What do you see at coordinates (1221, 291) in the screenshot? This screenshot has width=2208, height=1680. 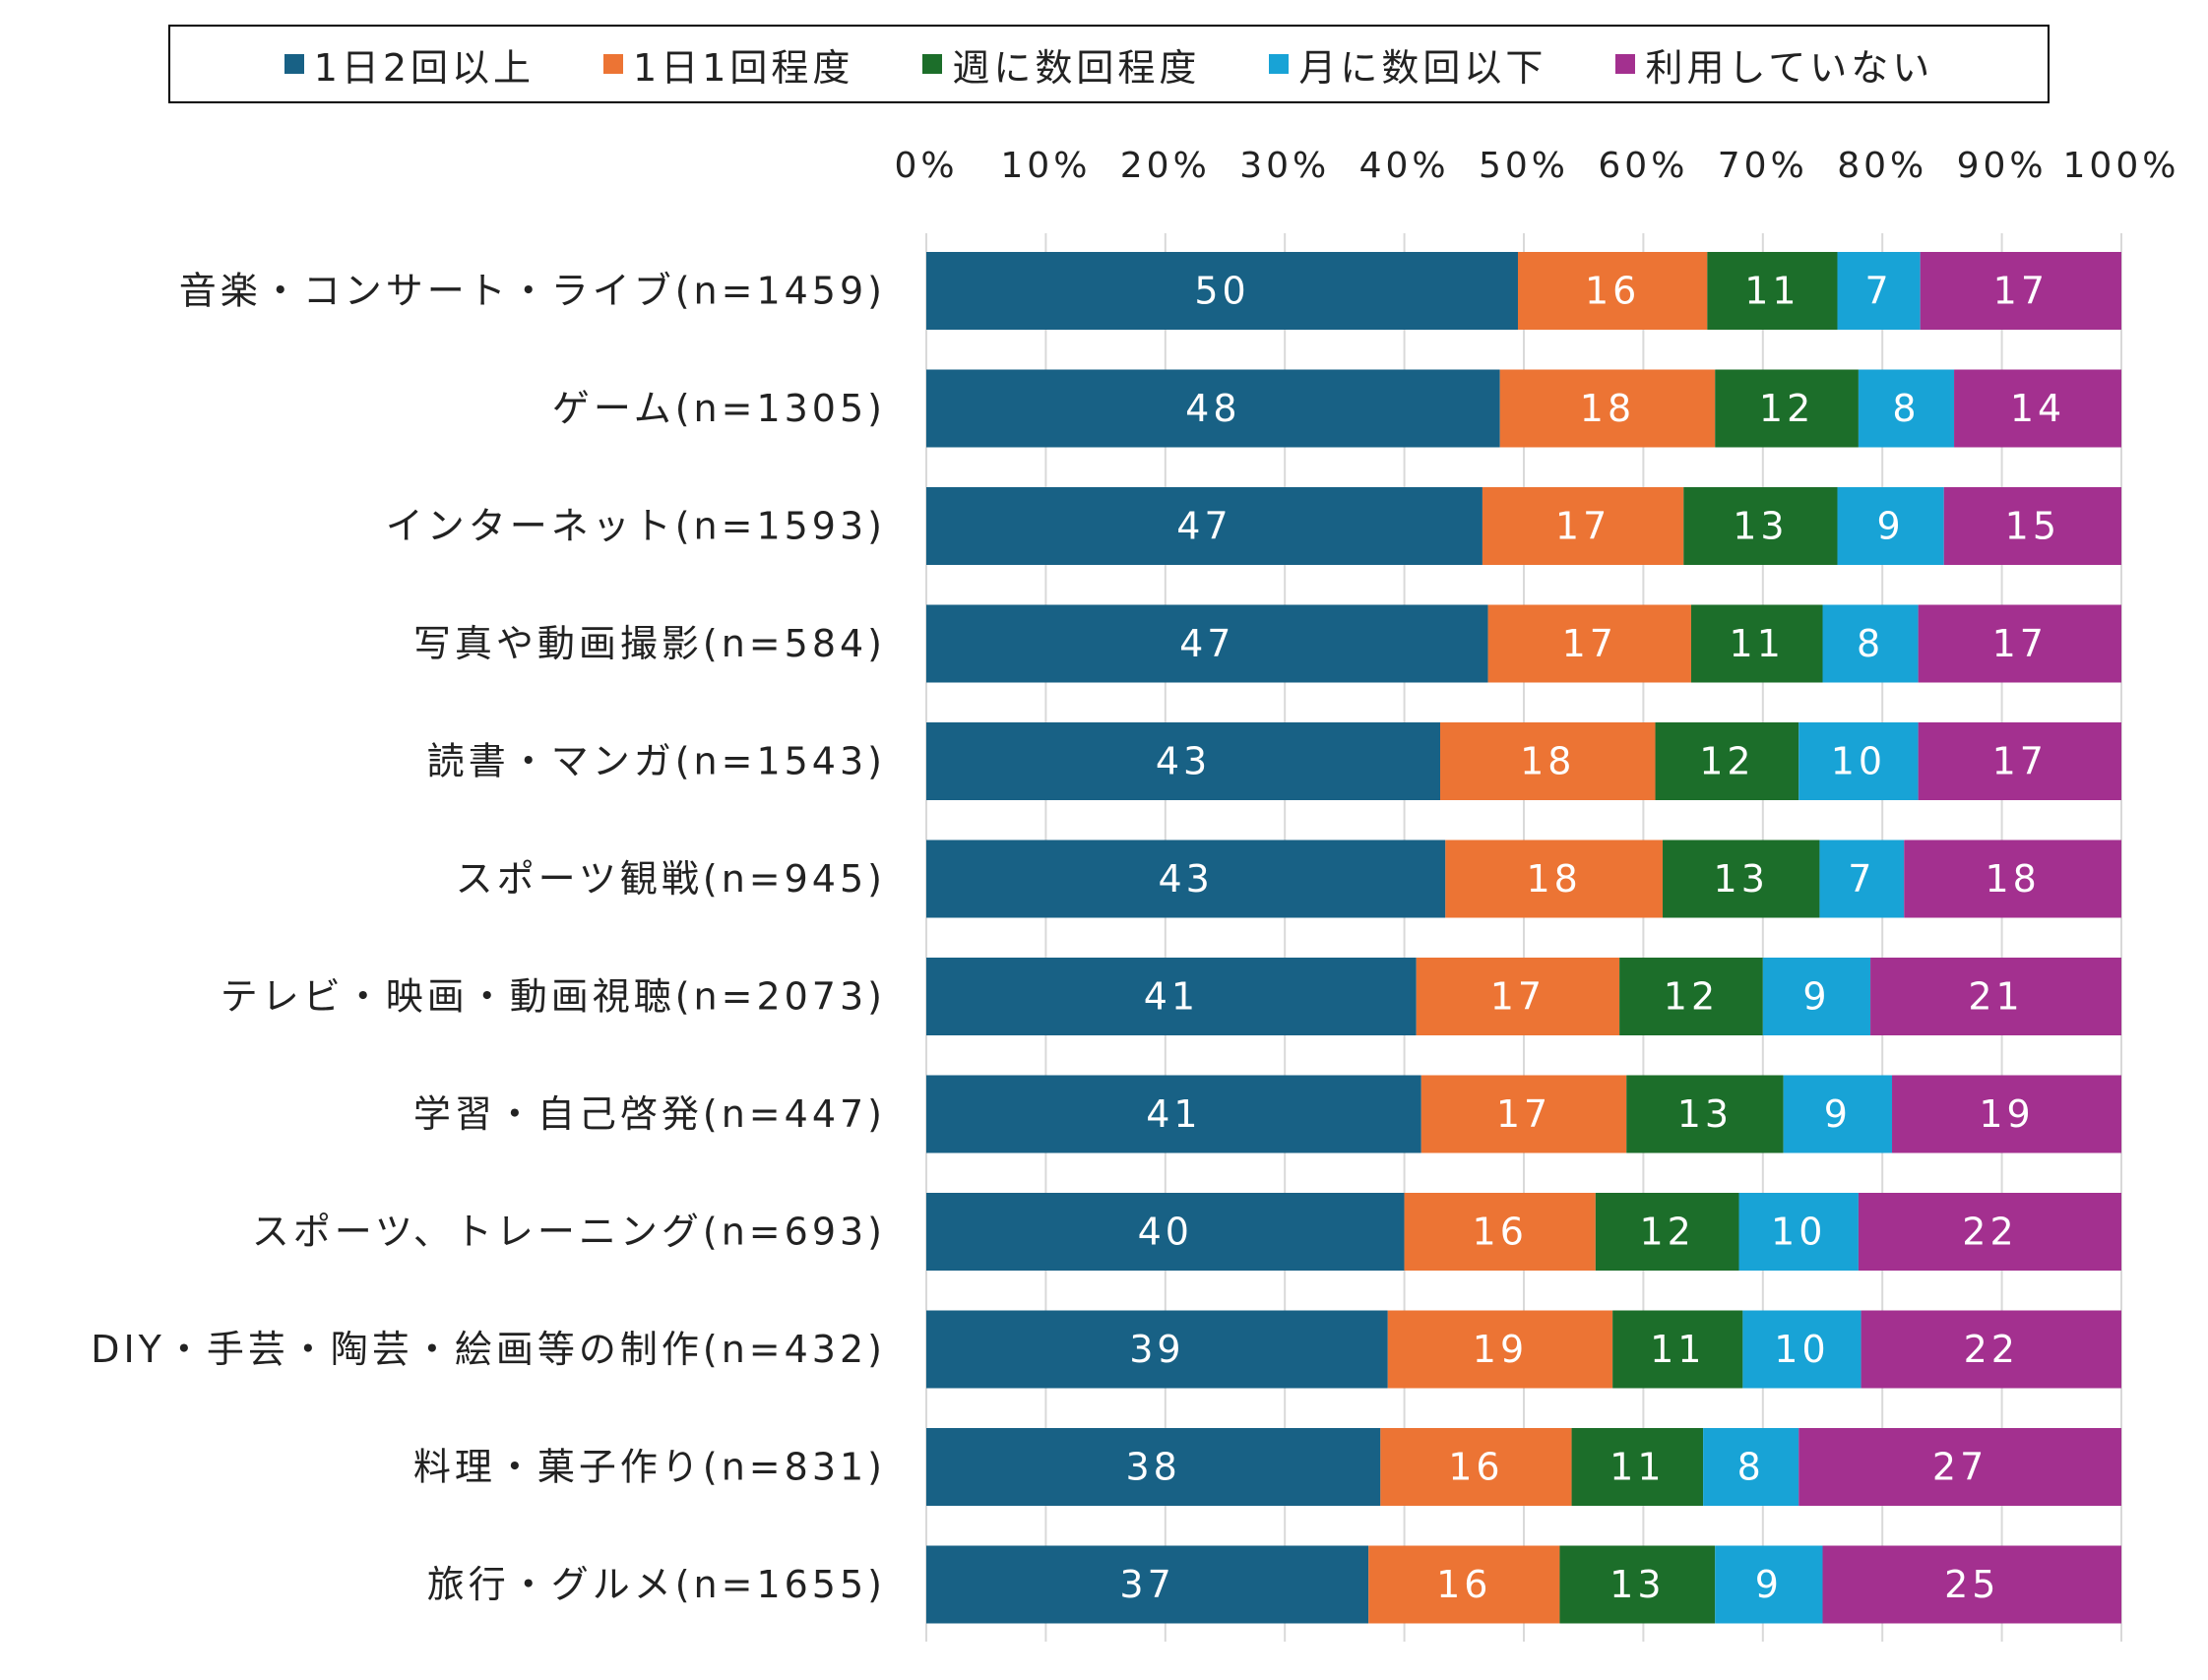 I see `data-label: 50` at bounding box center [1221, 291].